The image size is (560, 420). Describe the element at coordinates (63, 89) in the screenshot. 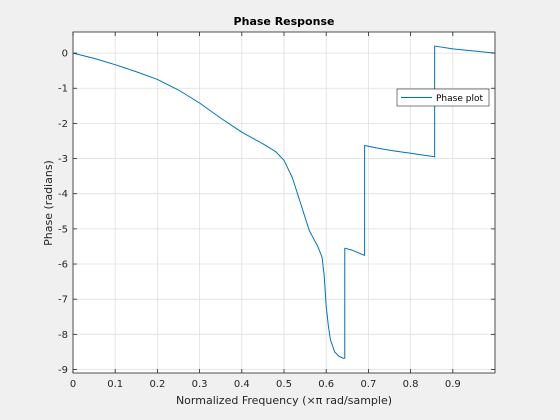

I see `y-tick-label: -1` at that location.